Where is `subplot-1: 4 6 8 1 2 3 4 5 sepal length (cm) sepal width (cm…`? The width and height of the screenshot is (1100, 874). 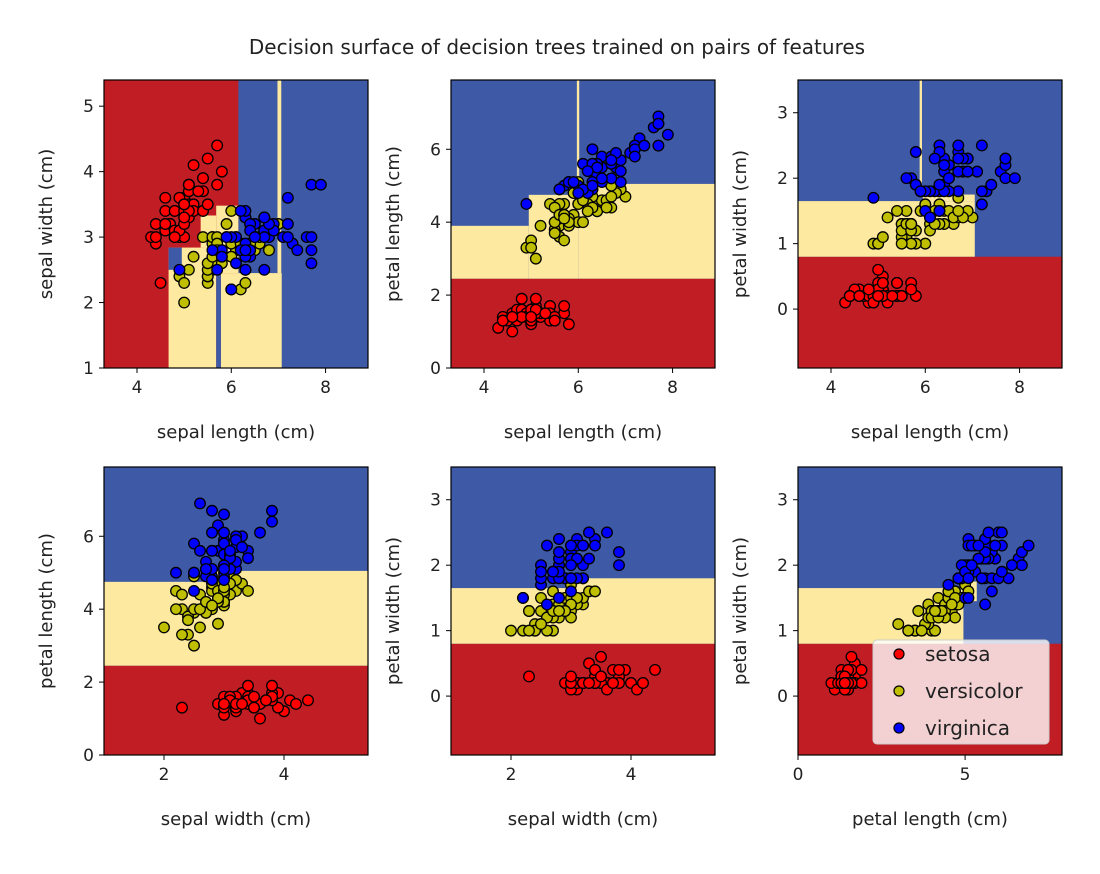
subplot-1: 4 6 8 1 2 3 4 5 sepal length (cm) sepal width (cm… is located at coordinates (202, 261).